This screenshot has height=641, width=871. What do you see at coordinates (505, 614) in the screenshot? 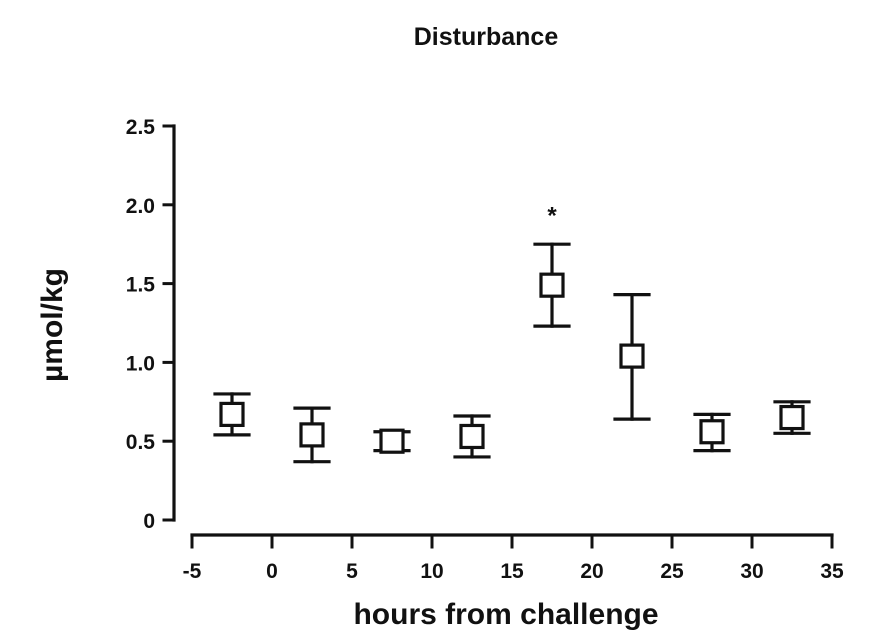
I see `x-axis-title: hours from challenge` at bounding box center [505, 614].